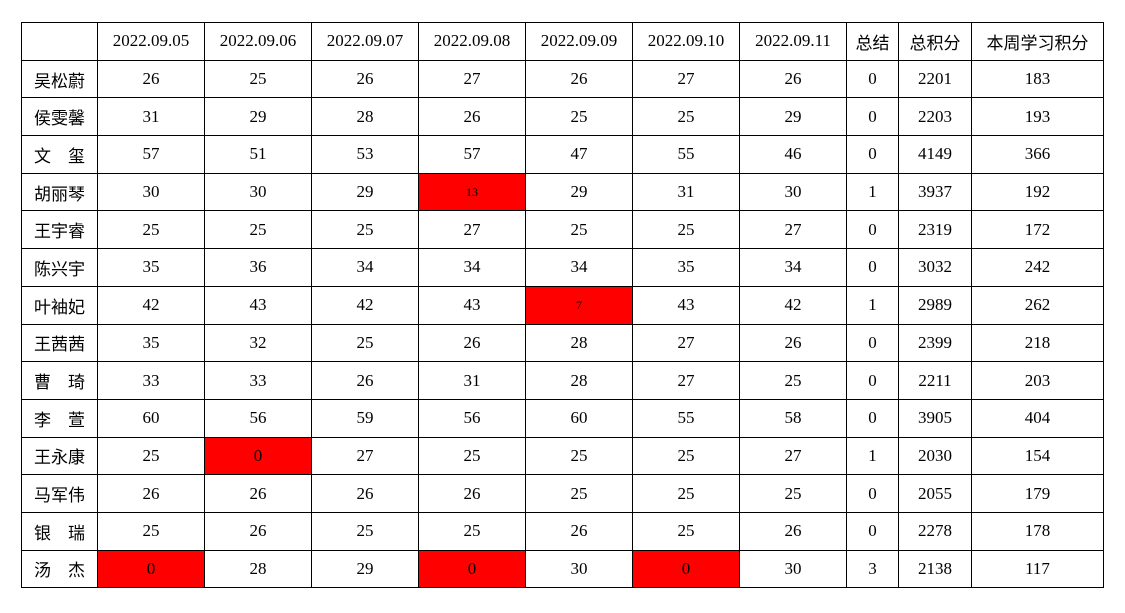 This screenshot has width=1125, height=613. I want to click on student-name: 陈兴宇, so click(59, 267).